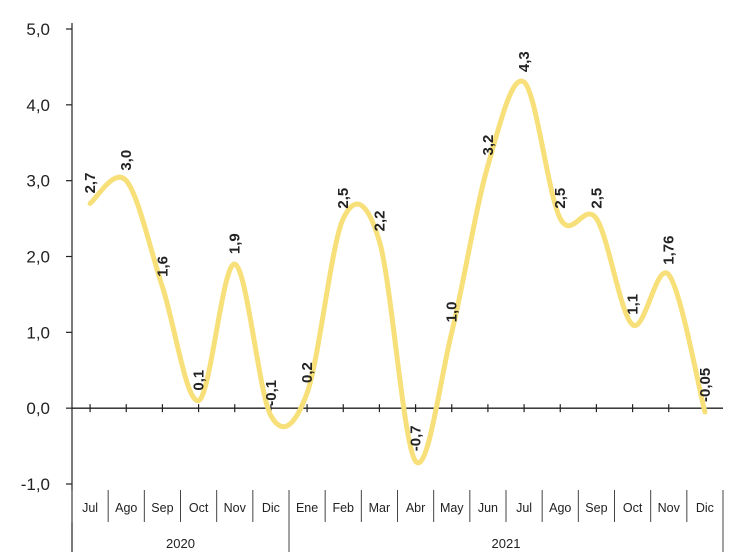 This screenshot has height=552, width=729. I want to click on data-label: 3,0, so click(126, 160).